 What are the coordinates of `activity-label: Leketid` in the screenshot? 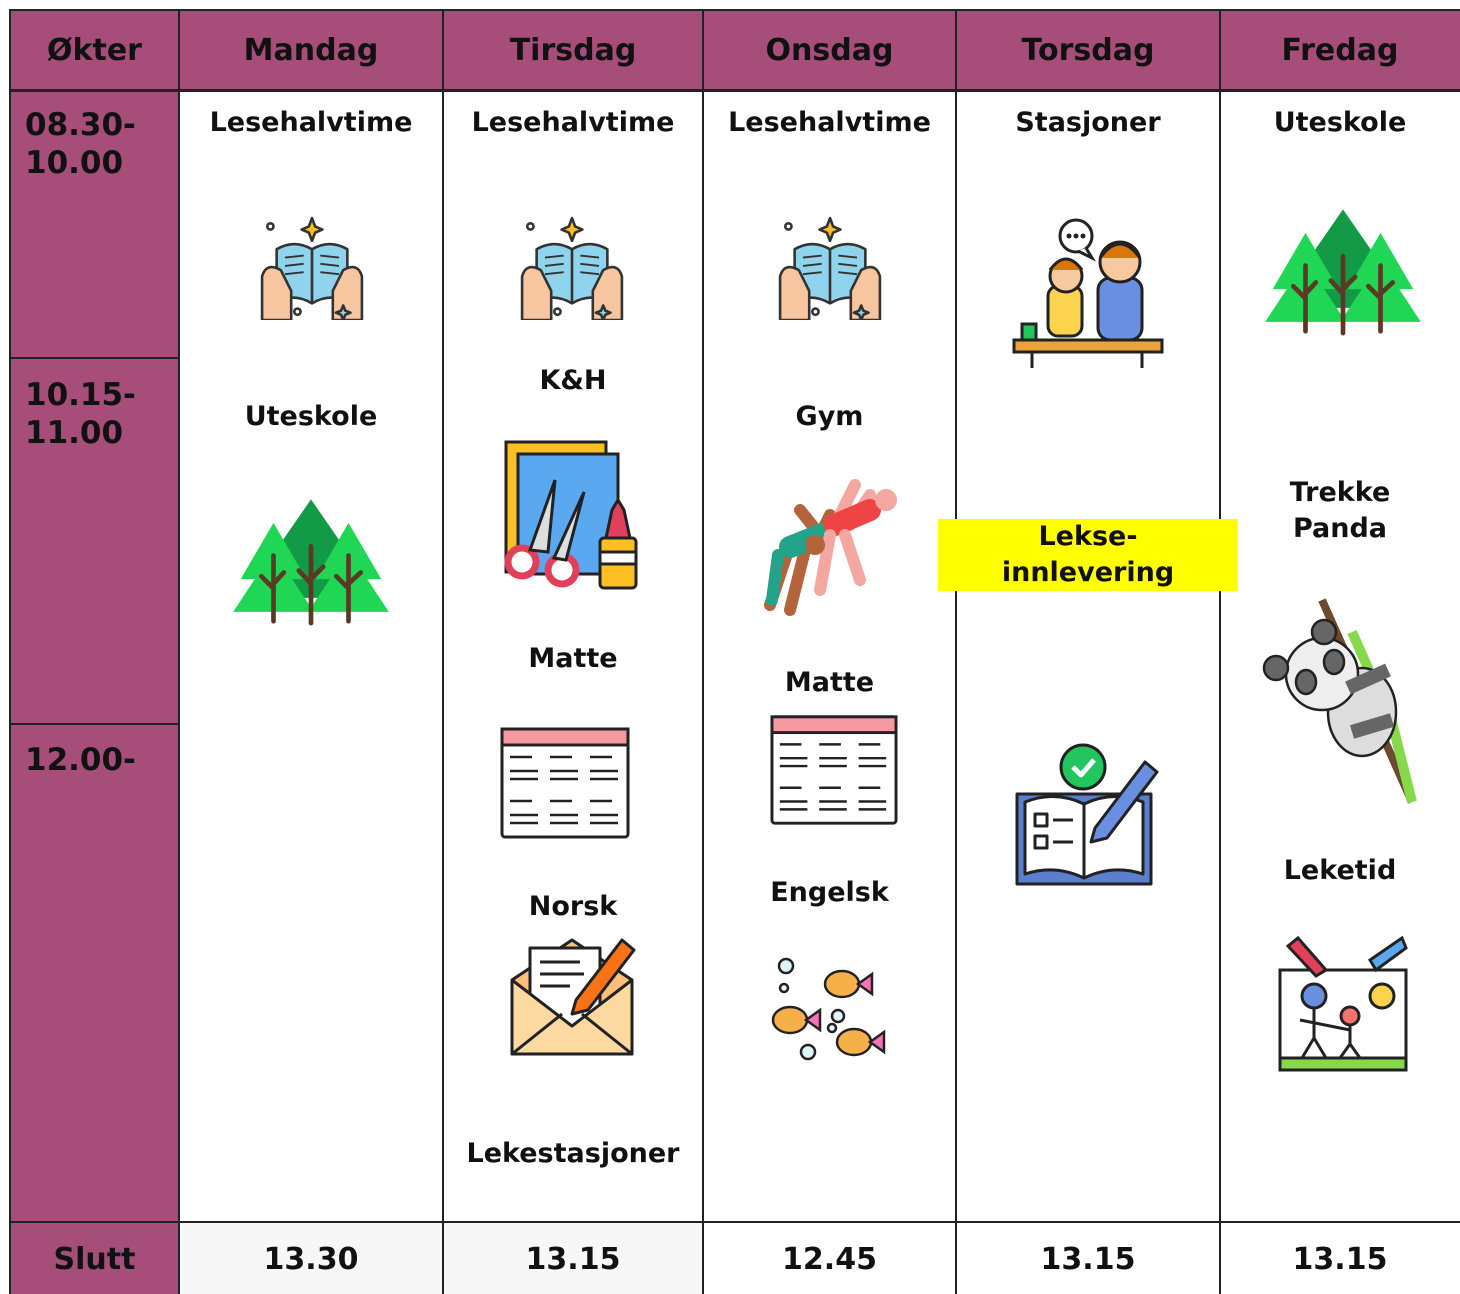 It's located at (1325, 871).